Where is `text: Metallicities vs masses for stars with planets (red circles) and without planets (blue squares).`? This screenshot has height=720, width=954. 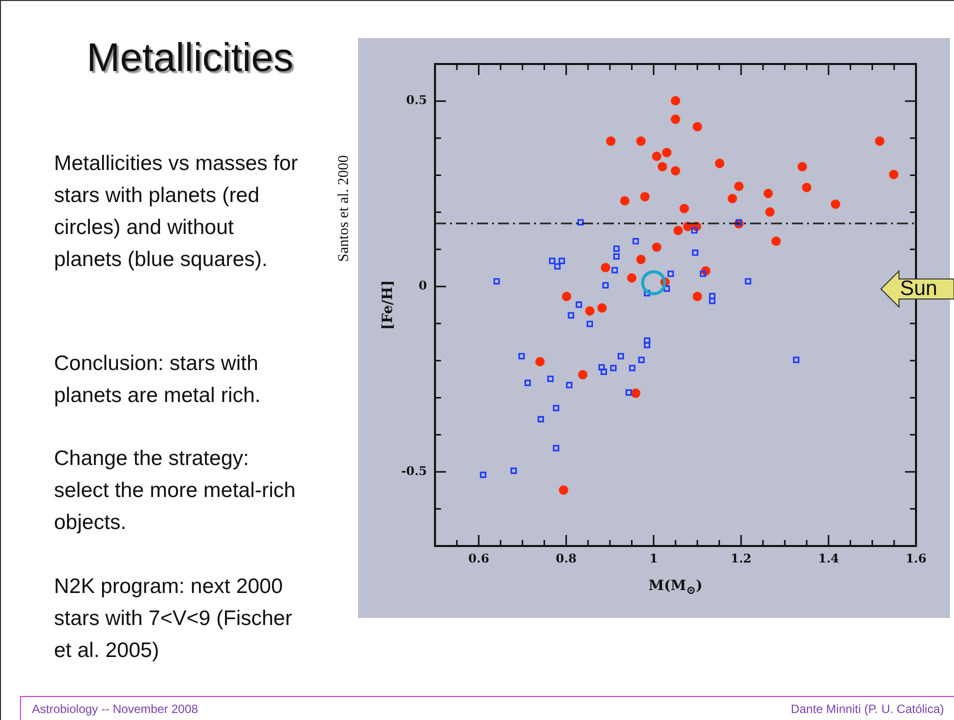
text: Metallicities vs masses for stars with planets (red circles) and without planets (blue squares). is located at coordinates (176, 212).